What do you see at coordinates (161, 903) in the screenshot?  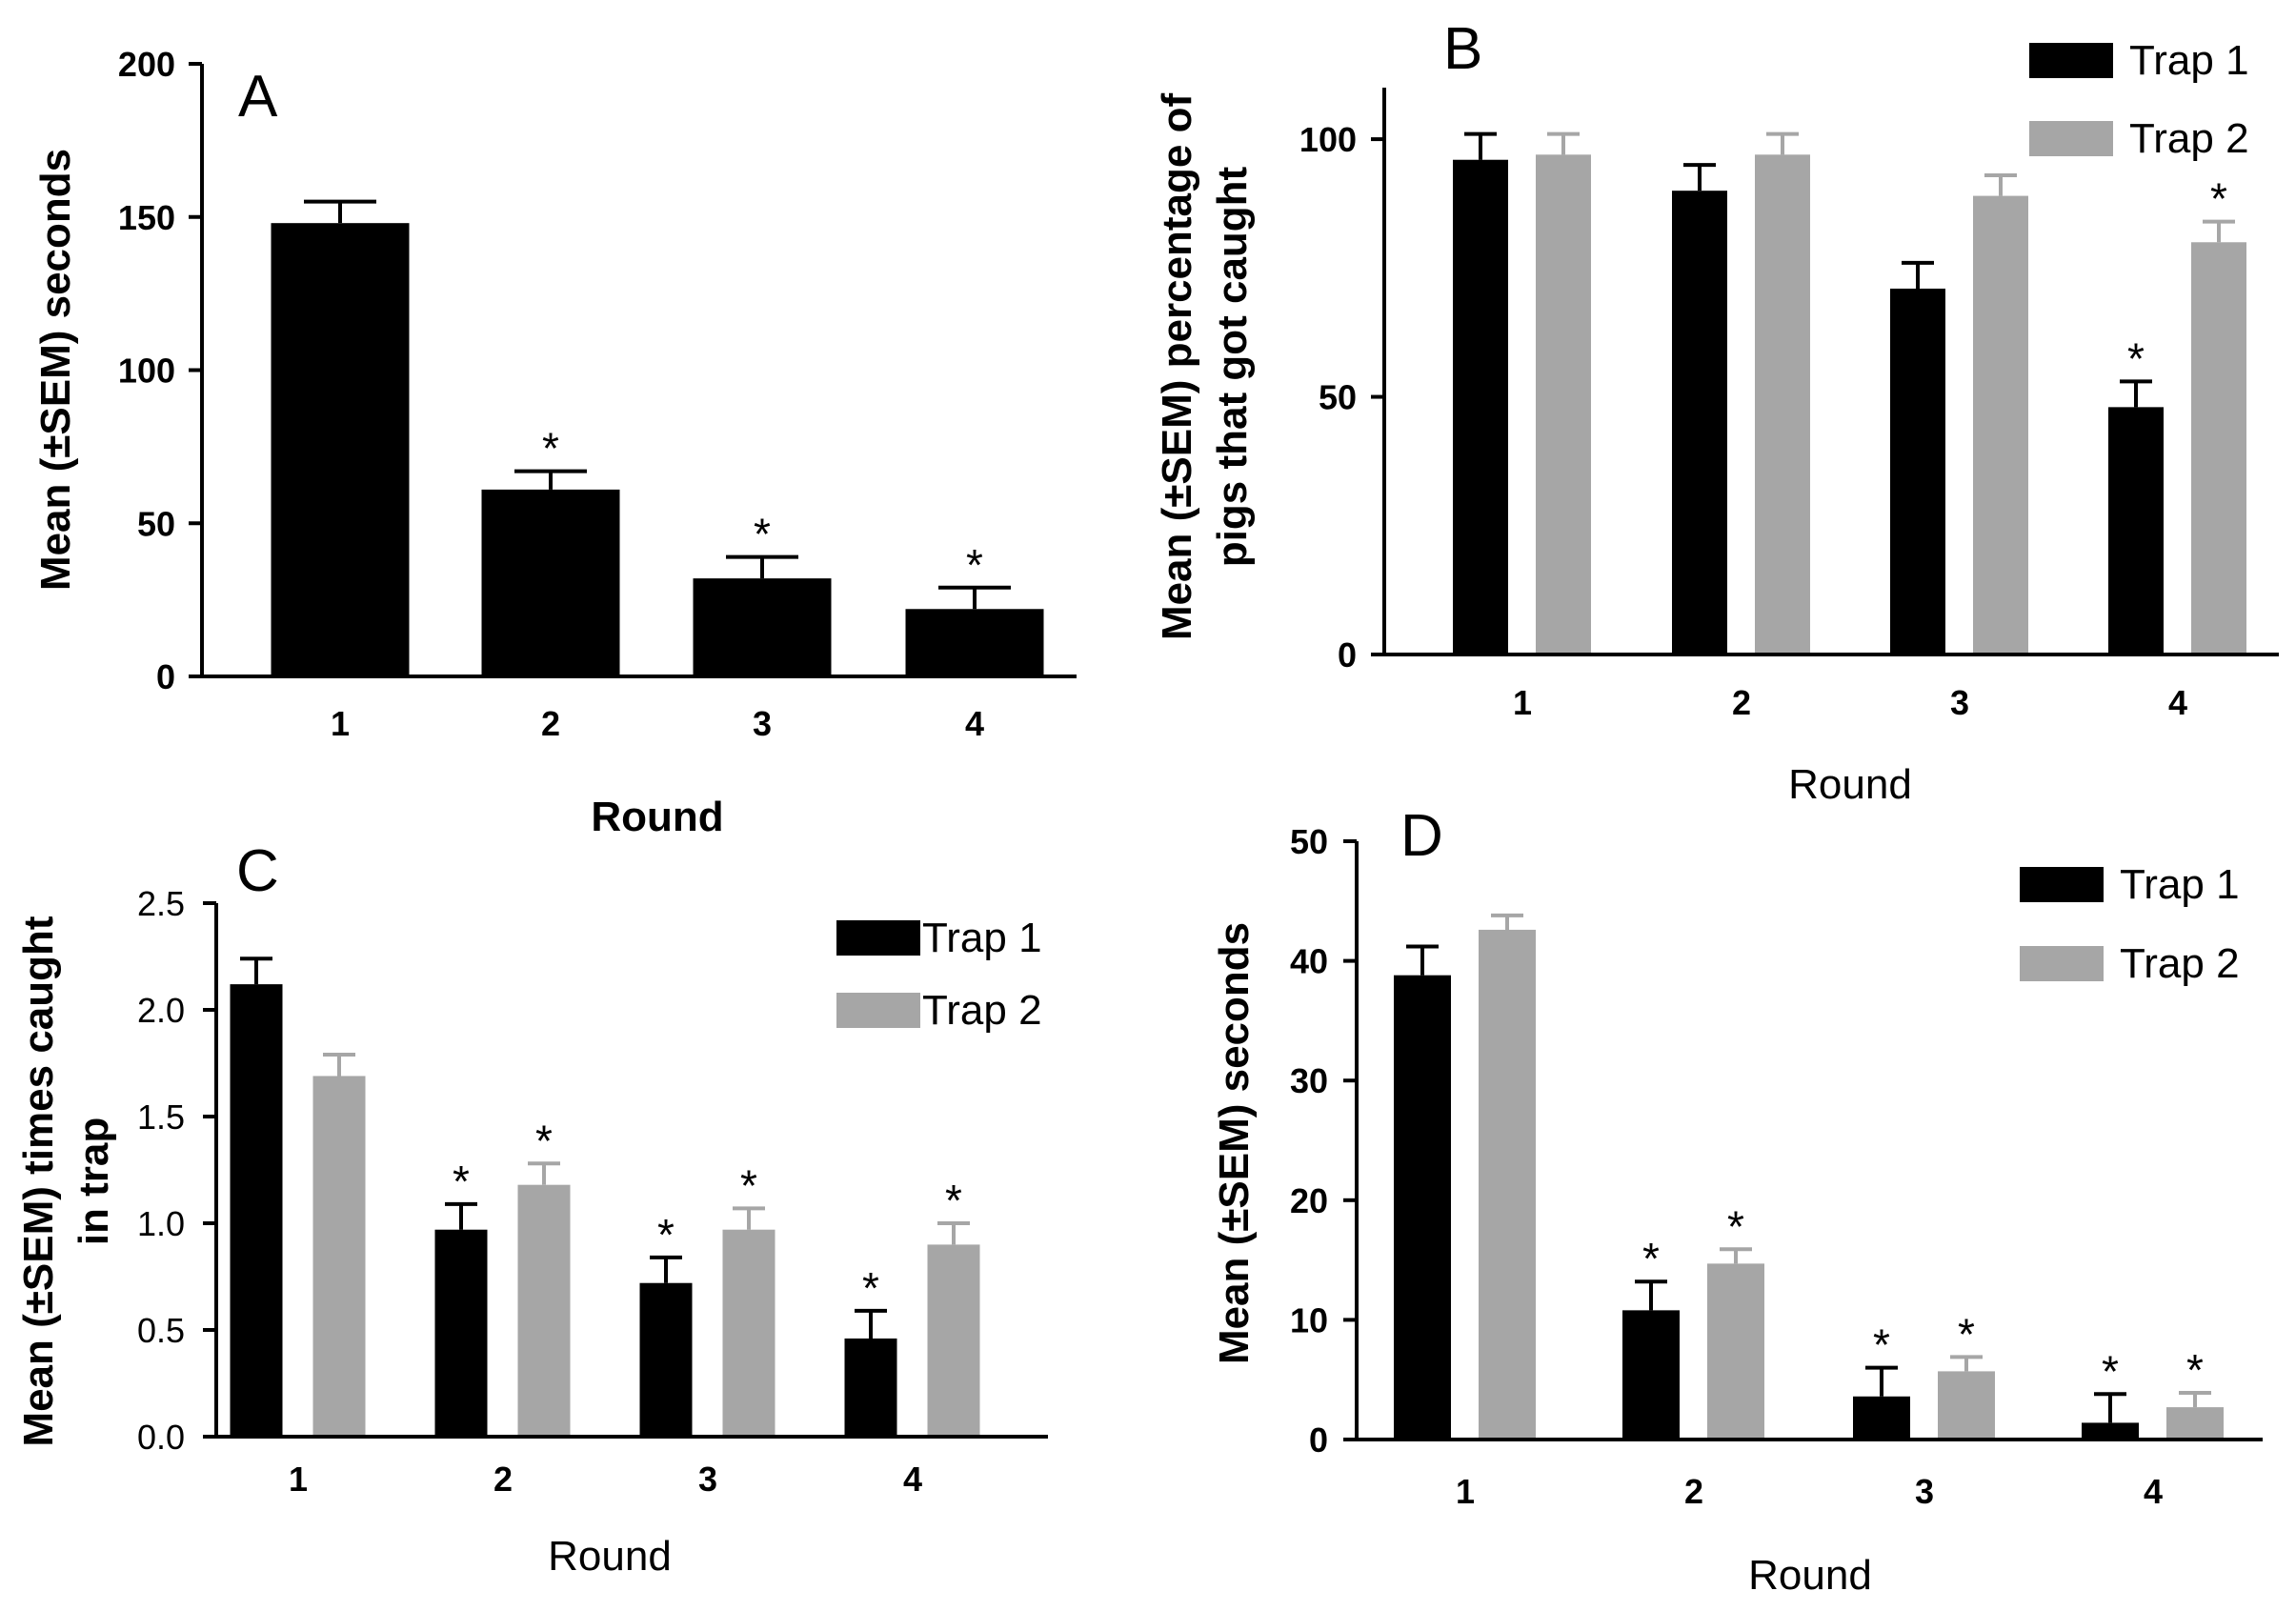 I see `panel-c-y-tick-label: 2.5` at bounding box center [161, 903].